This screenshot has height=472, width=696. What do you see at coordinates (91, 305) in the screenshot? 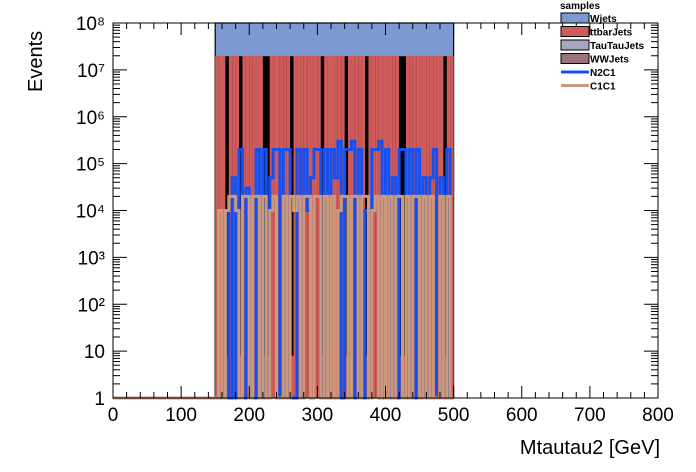
I see `y-tick-label: 10²` at bounding box center [91, 305].